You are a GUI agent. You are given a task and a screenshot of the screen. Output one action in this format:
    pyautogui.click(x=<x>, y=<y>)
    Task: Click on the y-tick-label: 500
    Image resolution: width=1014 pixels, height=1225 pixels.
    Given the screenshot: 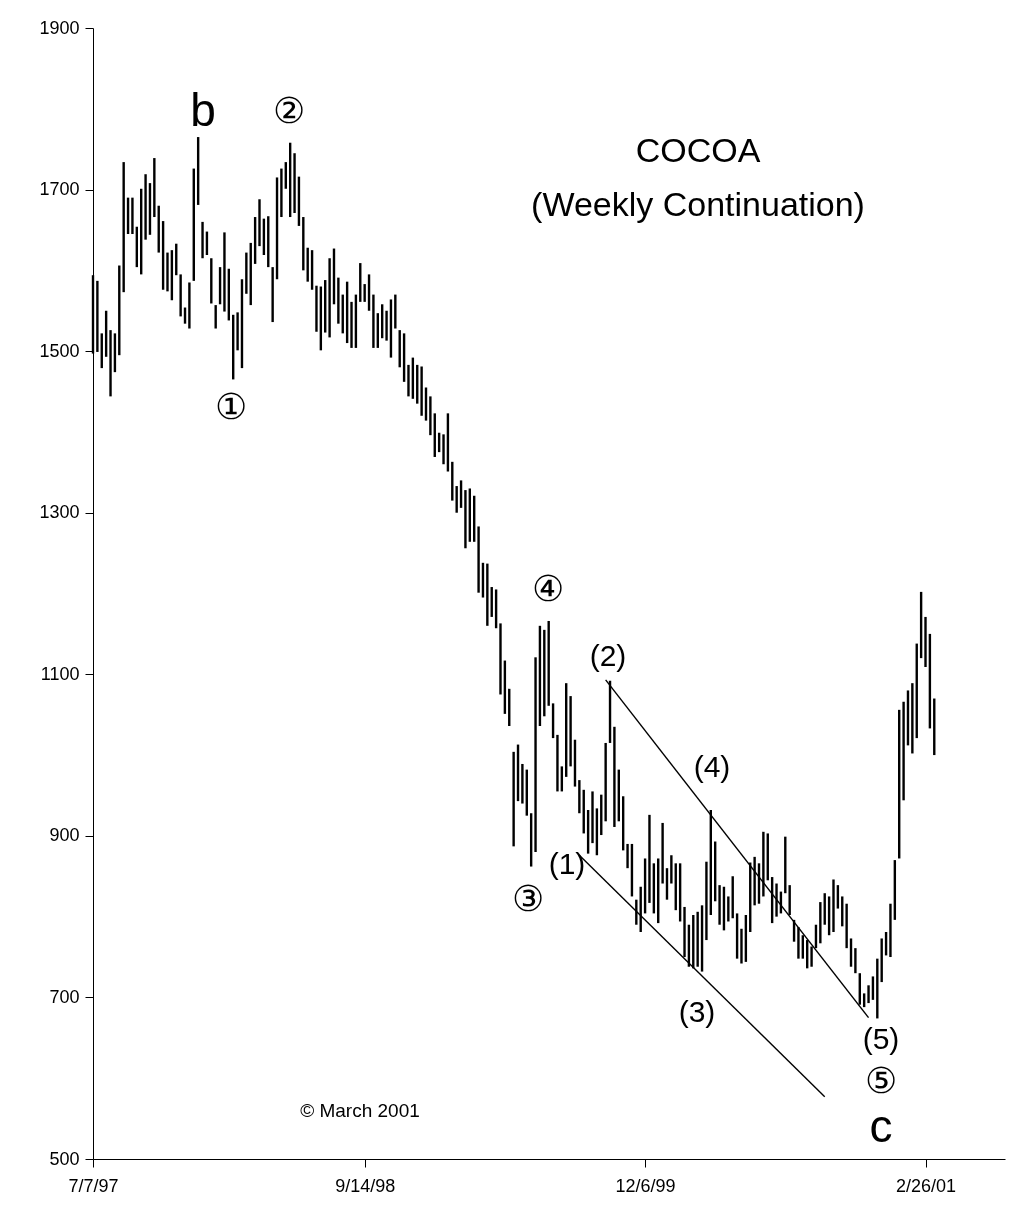 What is the action you would take?
    pyautogui.click(x=64, y=1158)
    